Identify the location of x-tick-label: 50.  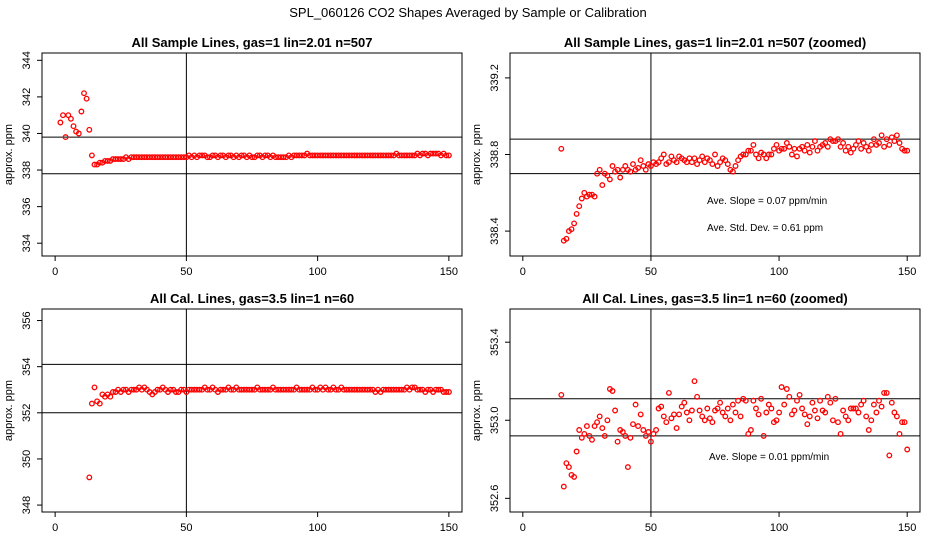
(186, 528).